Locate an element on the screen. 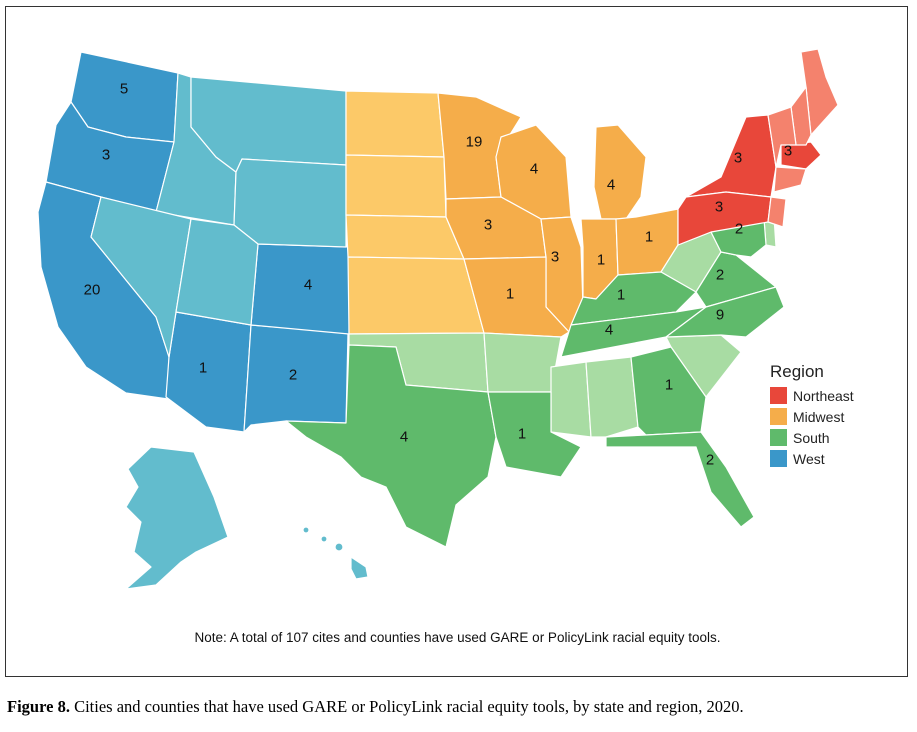 This screenshot has height=732, width=917. state-wyoming is located at coordinates (290, 203).